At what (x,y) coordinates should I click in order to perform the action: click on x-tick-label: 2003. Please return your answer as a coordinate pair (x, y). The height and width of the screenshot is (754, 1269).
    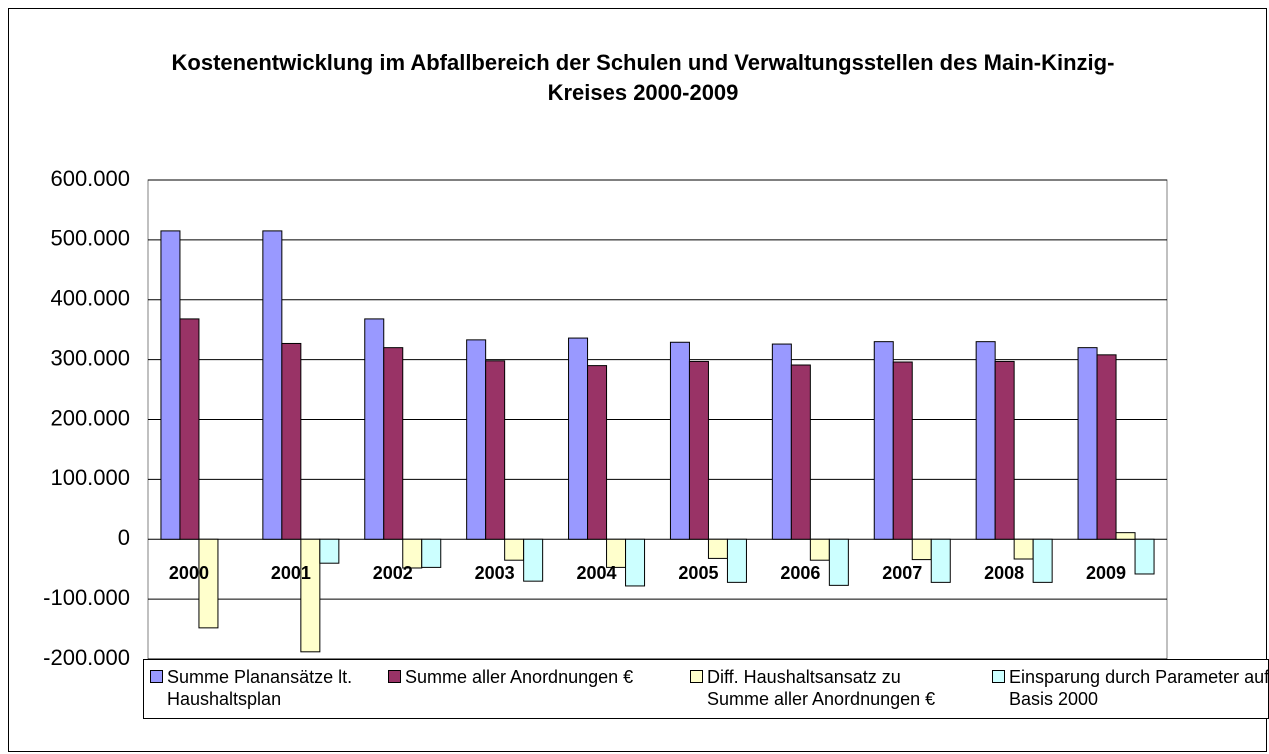
    Looking at the image, I should click on (495, 573).